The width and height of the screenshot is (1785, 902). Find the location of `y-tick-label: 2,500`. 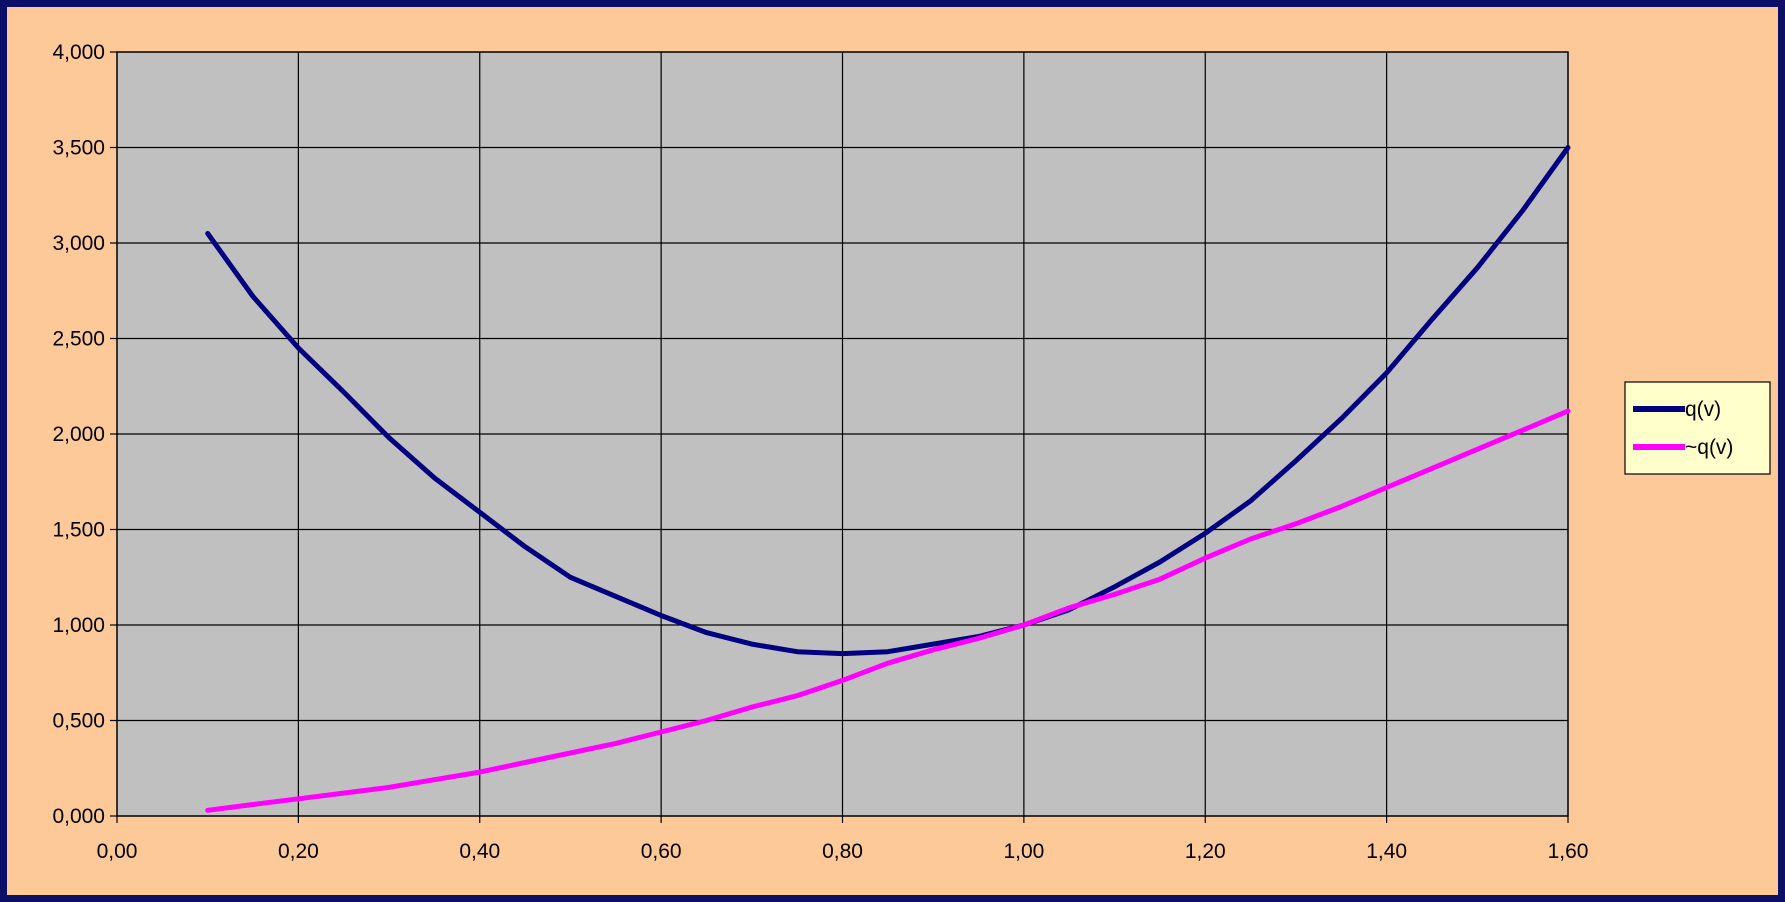

y-tick-label: 2,500 is located at coordinates (78, 339).